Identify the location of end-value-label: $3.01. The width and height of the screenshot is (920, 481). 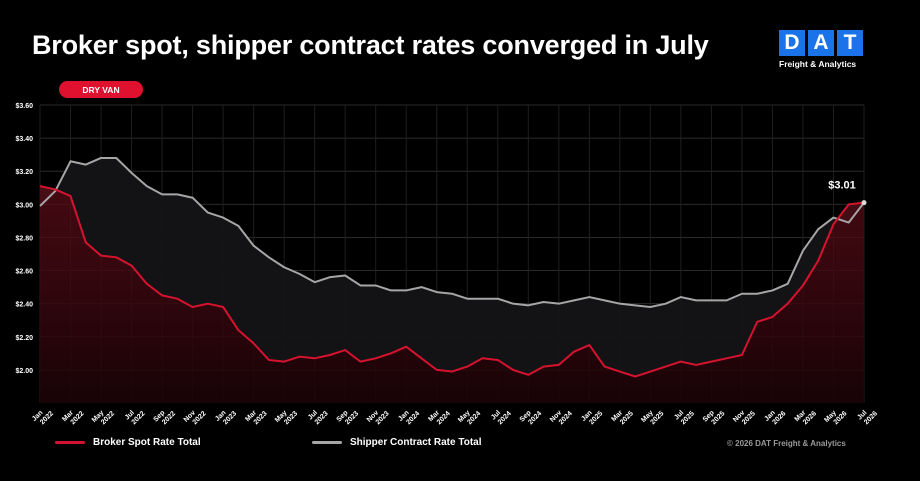
(842, 186).